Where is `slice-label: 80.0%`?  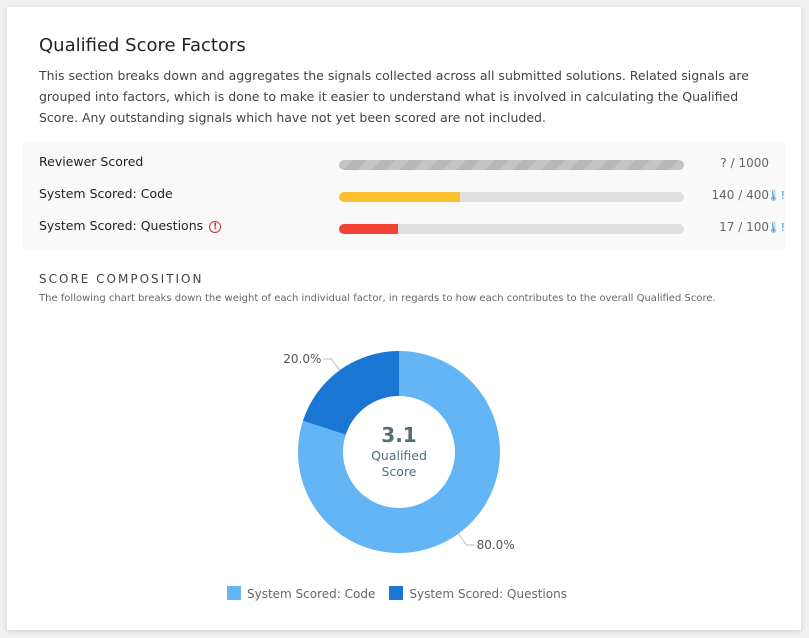 slice-label: 80.0% is located at coordinates (496, 545).